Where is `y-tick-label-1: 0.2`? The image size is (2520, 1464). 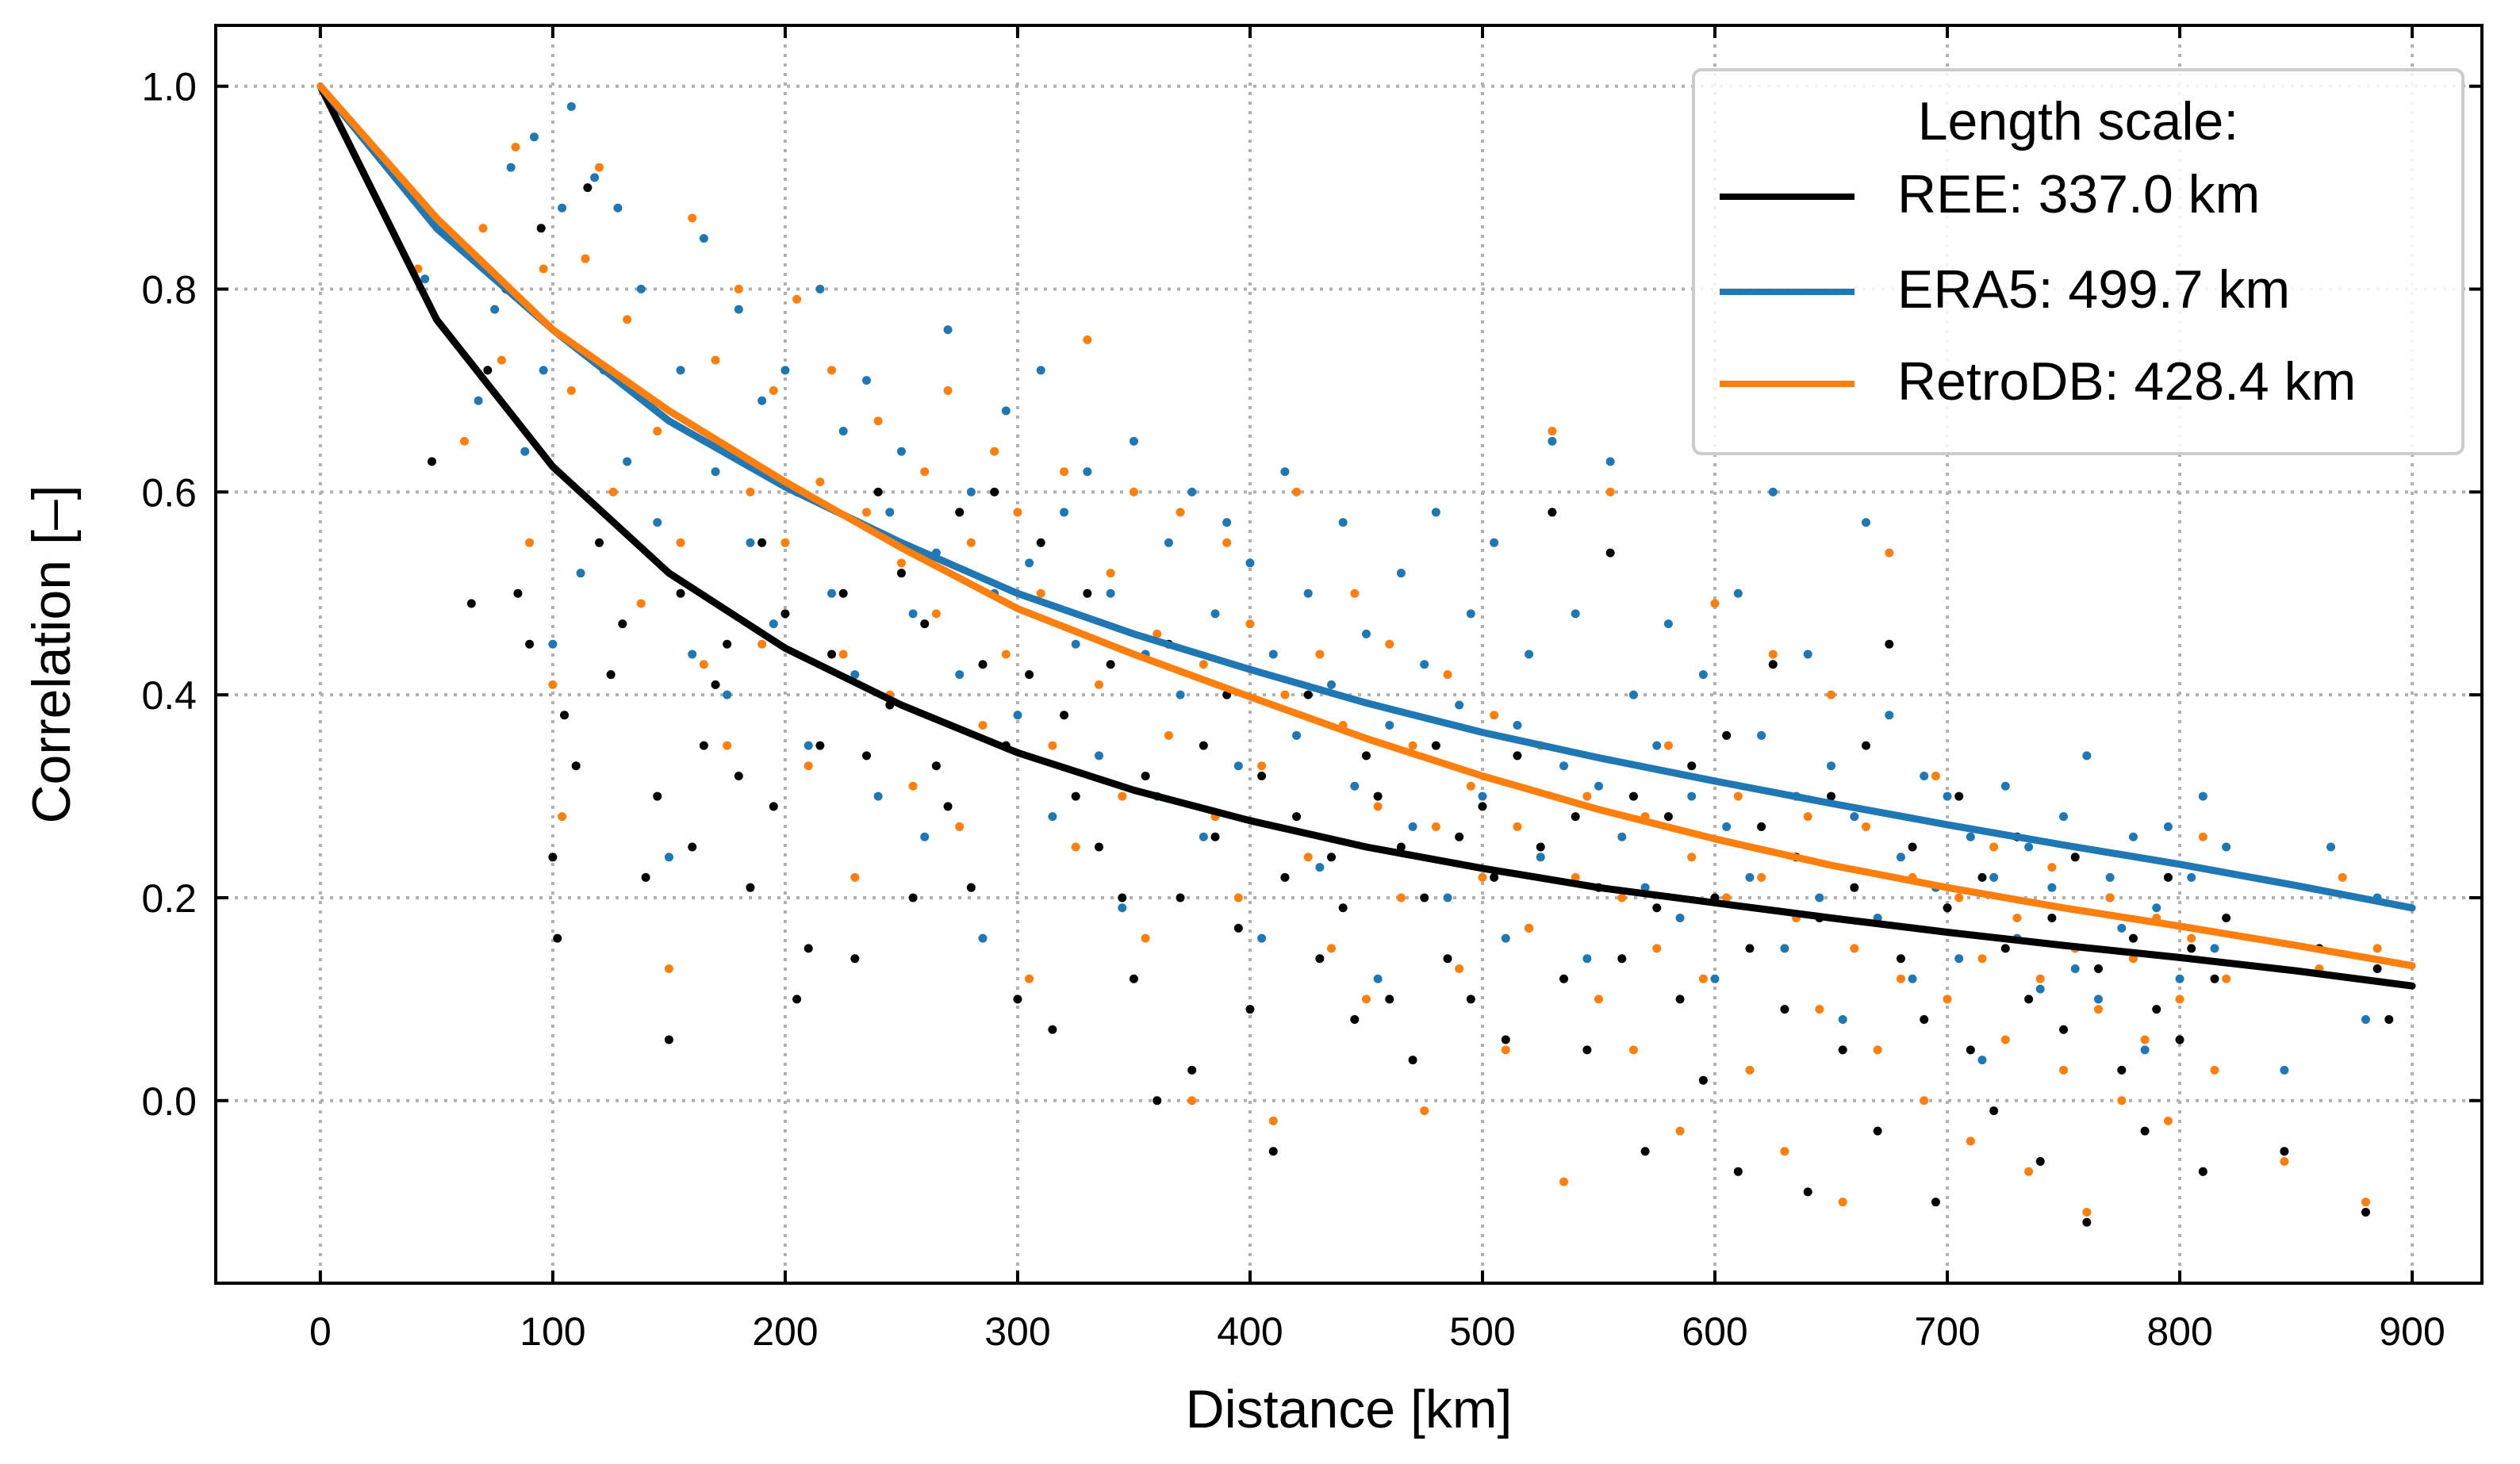
y-tick-label-1: 0.2 is located at coordinates (169, 898).